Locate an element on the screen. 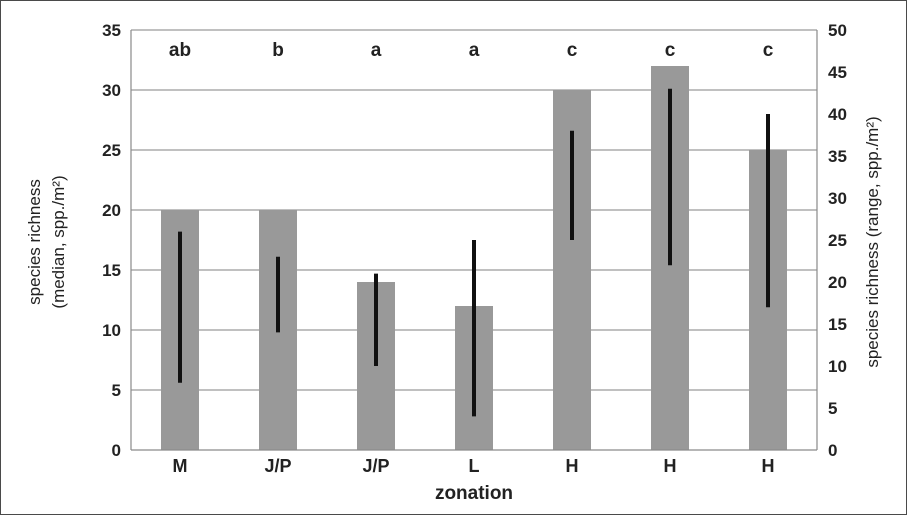 This screenshot has height=515, width=907. right-tick-label: 15 is located at coordinates (837, 324).